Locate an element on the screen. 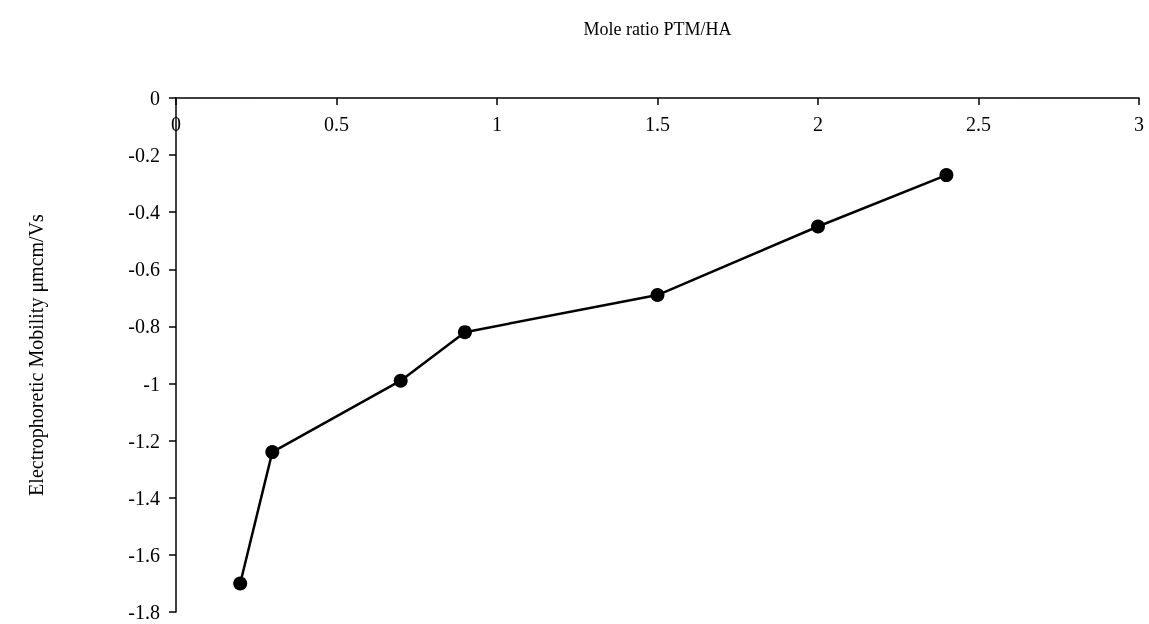  x-tick-label: 1.5 is located at coordinates (657, 124).